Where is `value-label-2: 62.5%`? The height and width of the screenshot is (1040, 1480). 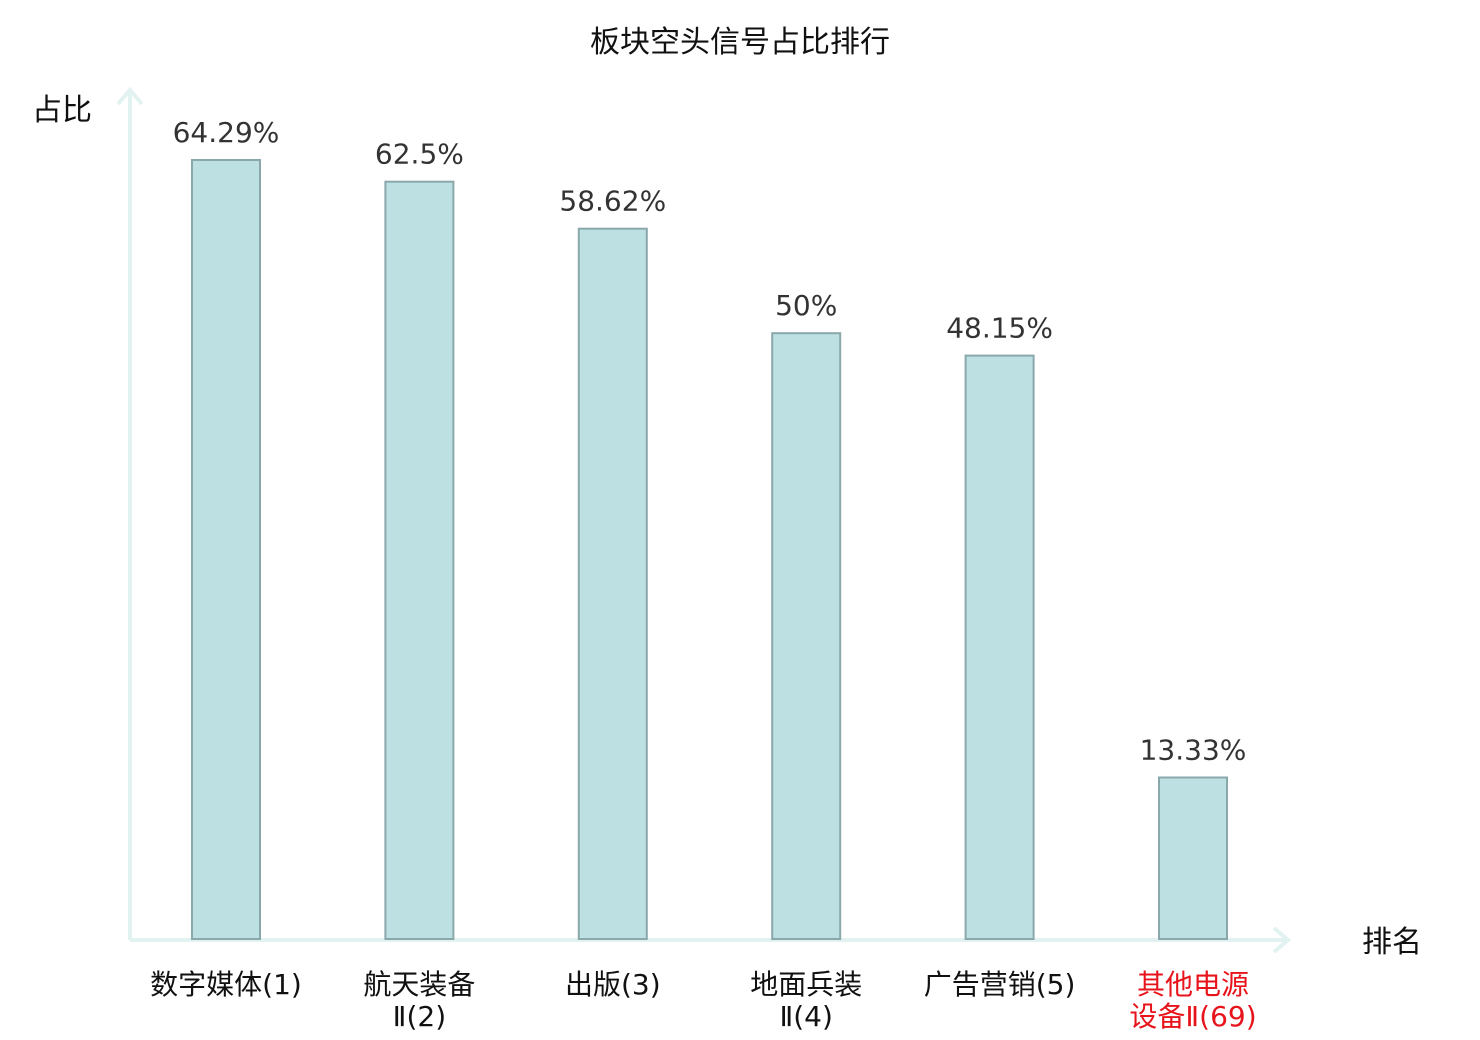 value-label-2: 62.5% is located at coordinates (419, 154).